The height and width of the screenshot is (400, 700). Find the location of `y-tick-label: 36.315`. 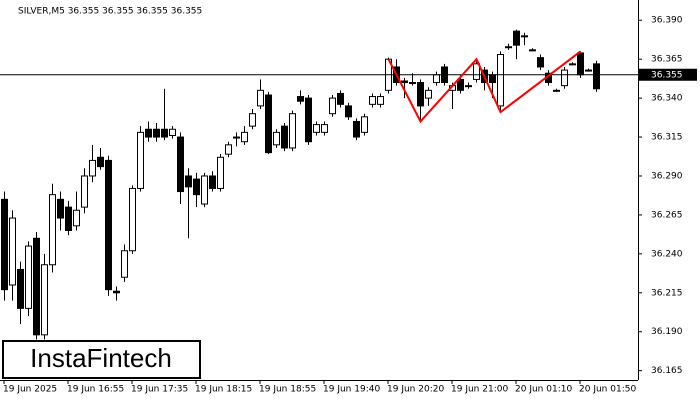

y-tick-label: 36.315 is located at coordinates (667, 138).